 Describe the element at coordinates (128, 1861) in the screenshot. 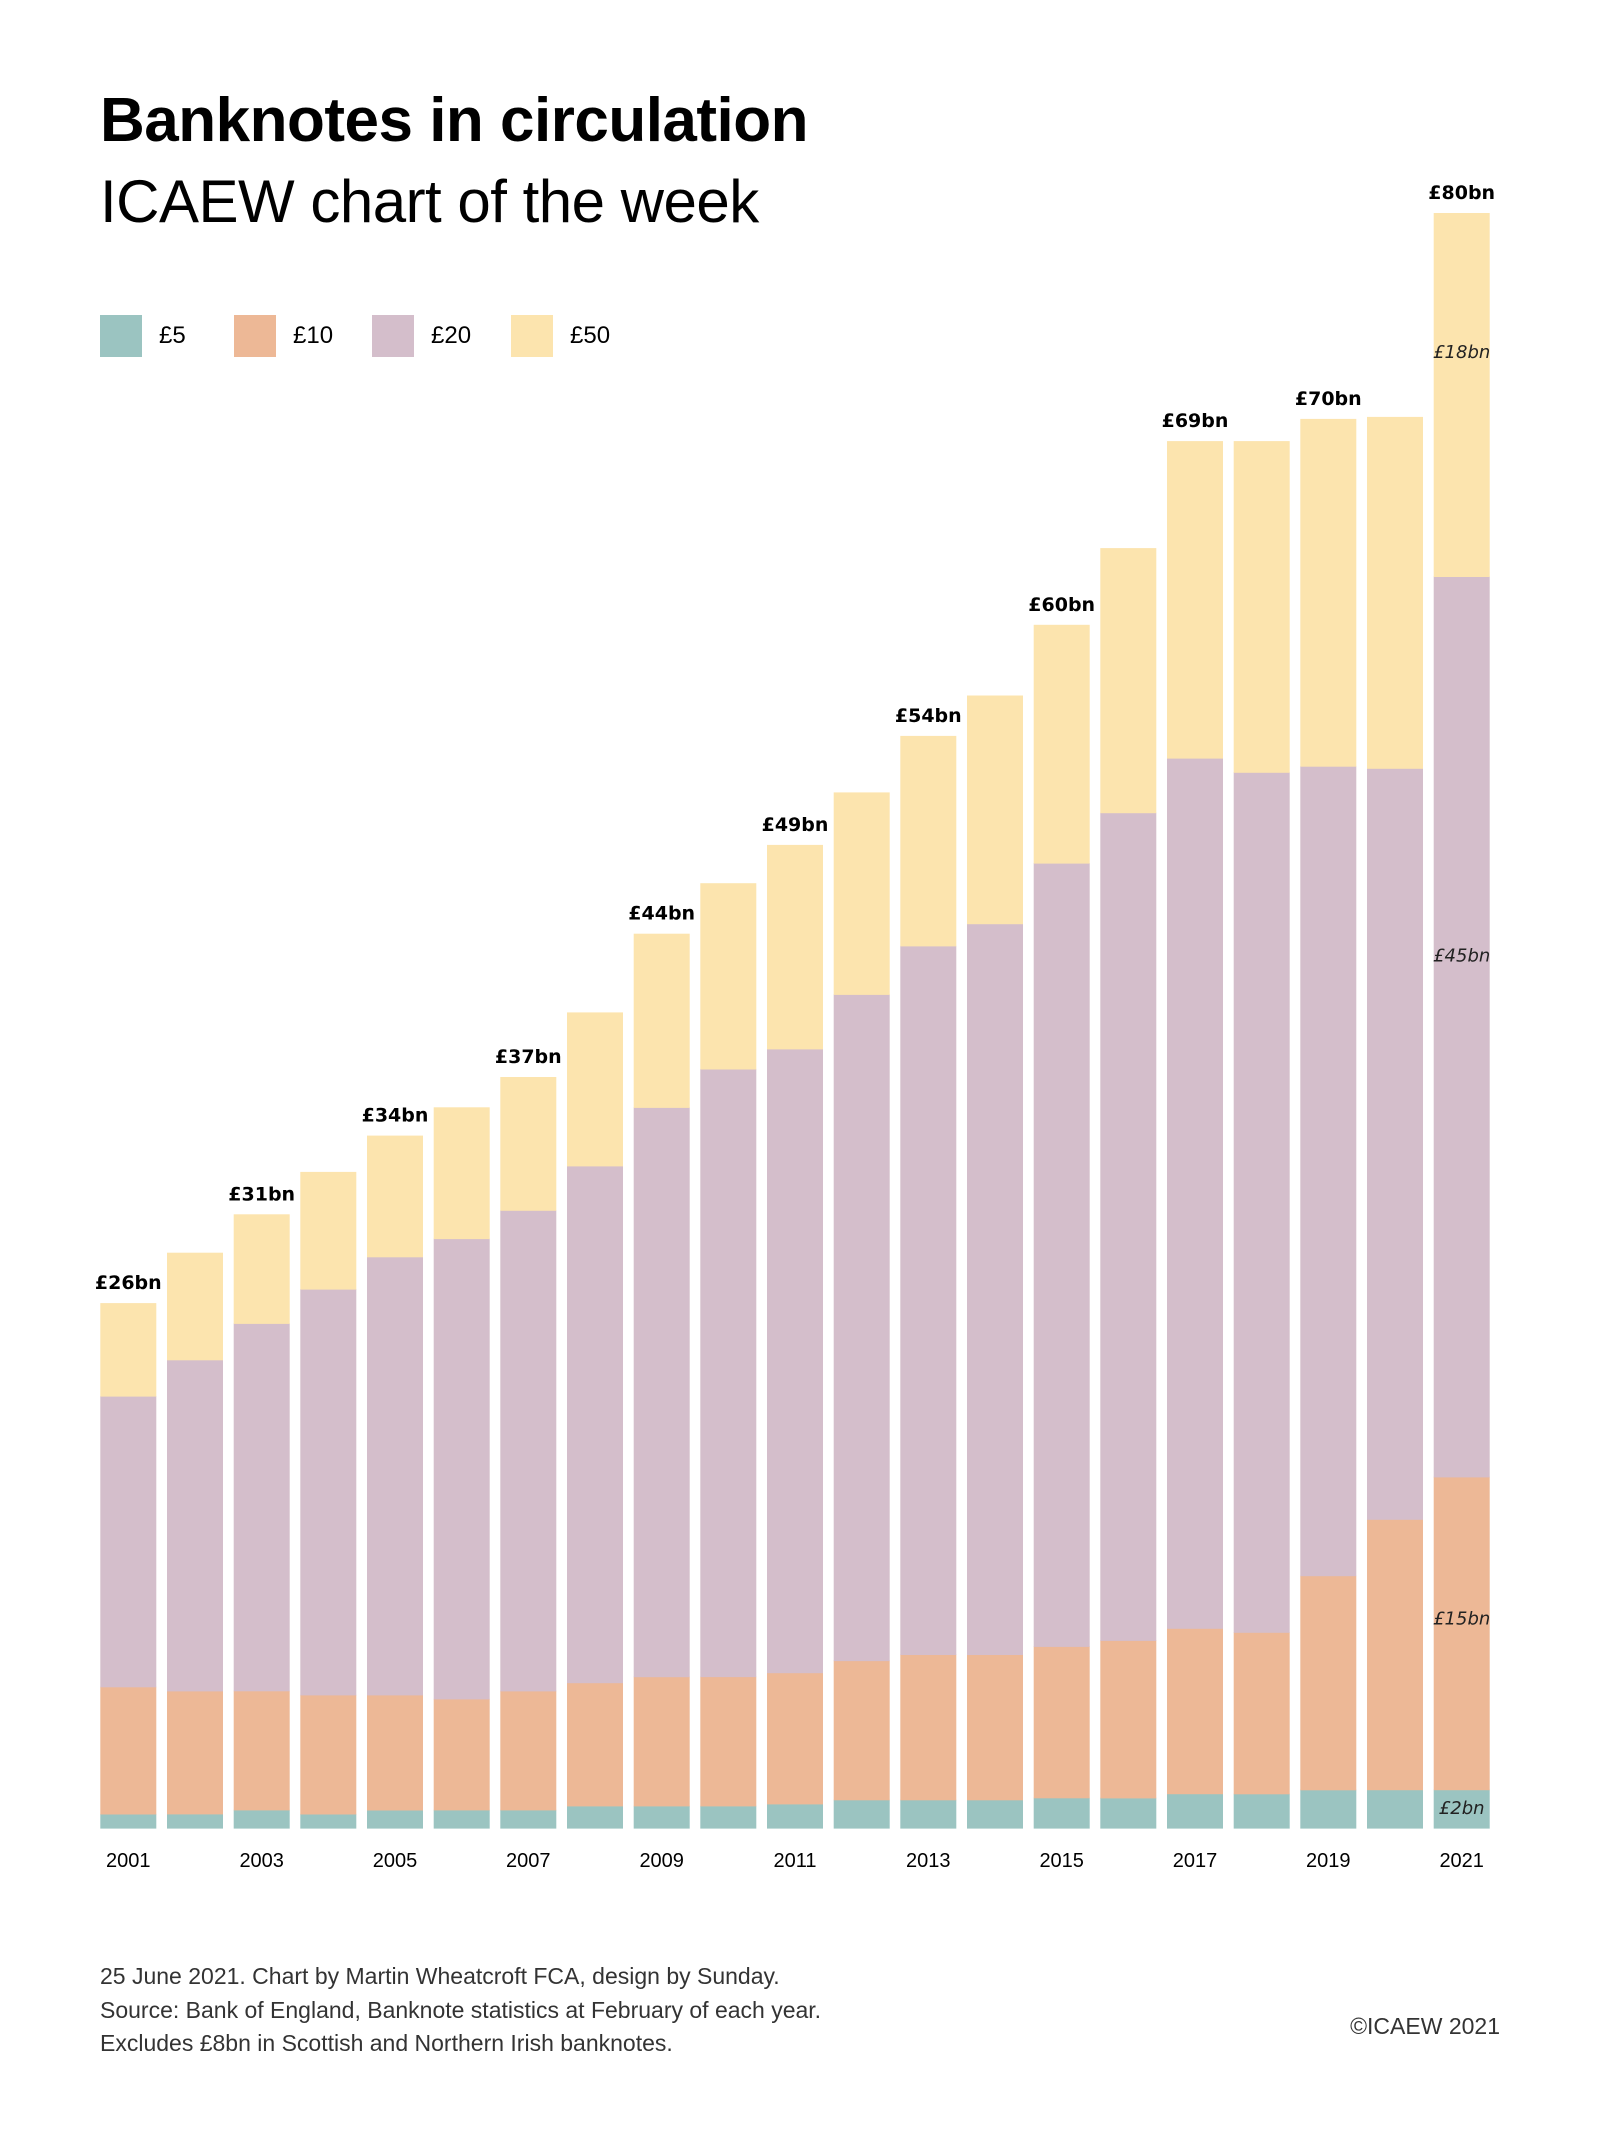

I see `x-tick-label-2001: 2001` at that location.